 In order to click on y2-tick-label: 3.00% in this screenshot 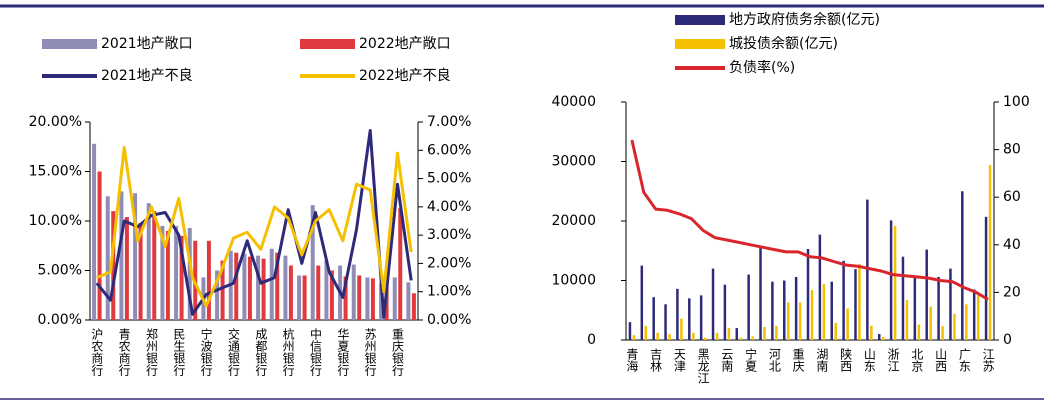, I will do `click(449, 235)`.